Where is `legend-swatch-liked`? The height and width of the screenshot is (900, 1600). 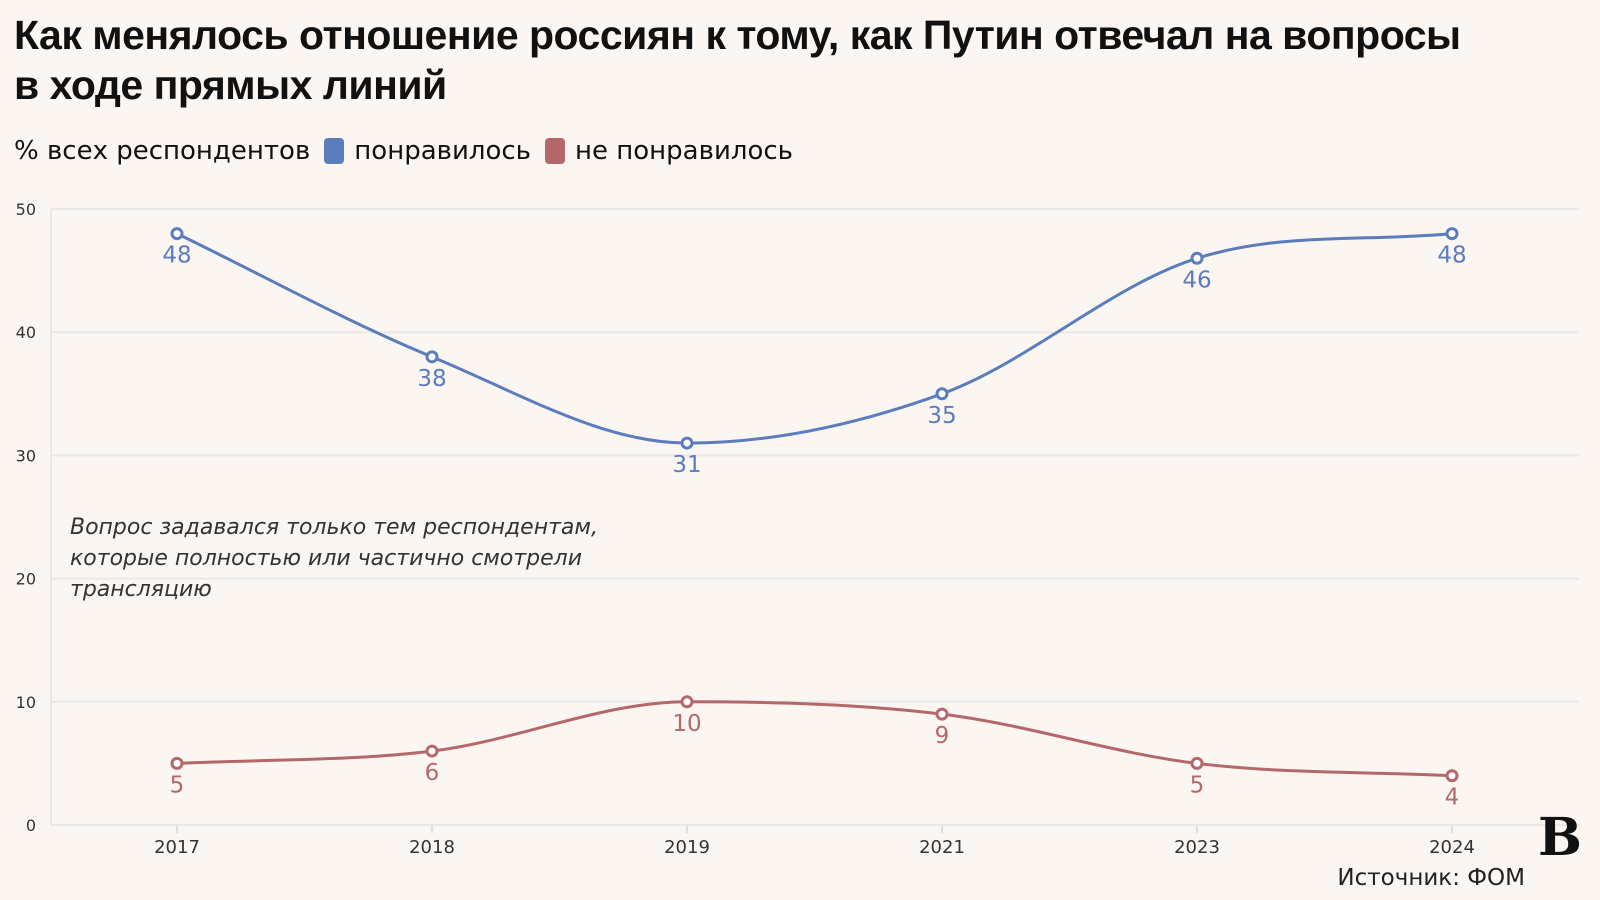
legend-swatch-liked is located at coordinates (334, 151).